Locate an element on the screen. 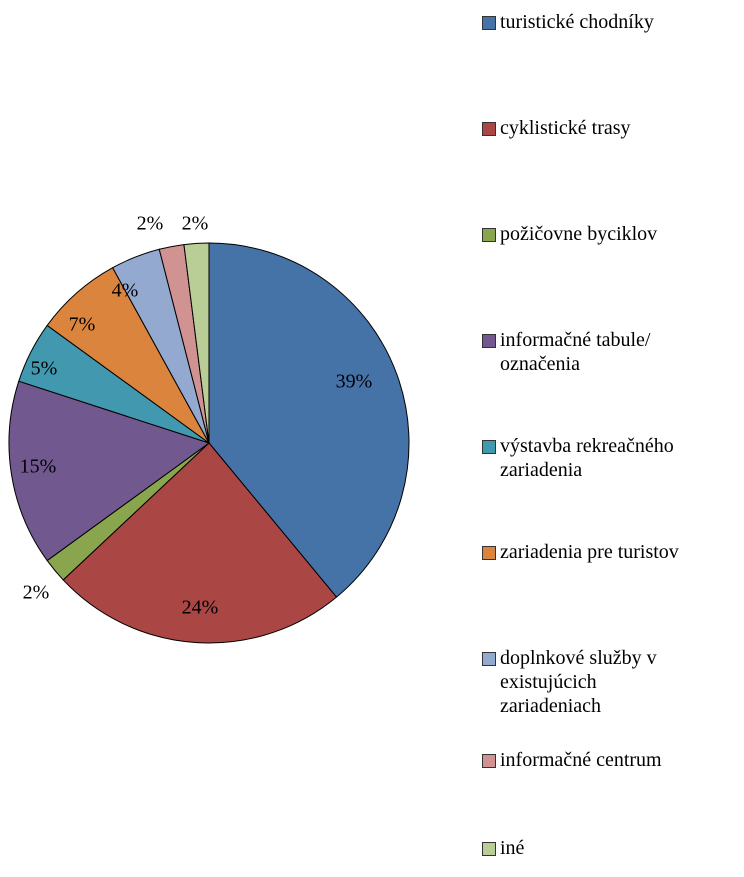 The width and height of the screenshot is (744, 877). legend-item: výstavba rekreačného zariadenia is located at coordinates (578, 458).